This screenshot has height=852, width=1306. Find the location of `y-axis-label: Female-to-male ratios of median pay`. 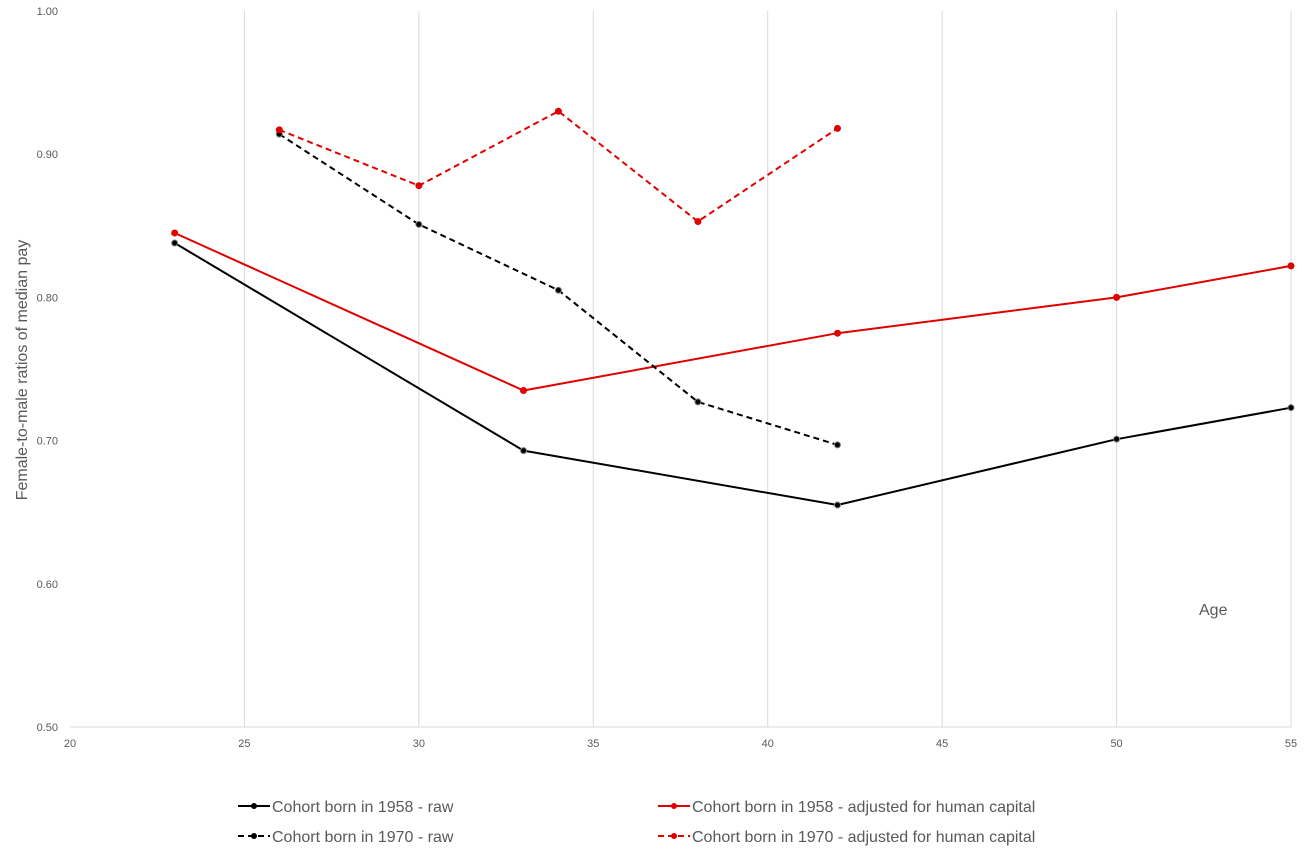

y-axis-label: Female-to-male ratios of median pay is located at coordinates (22, 370).